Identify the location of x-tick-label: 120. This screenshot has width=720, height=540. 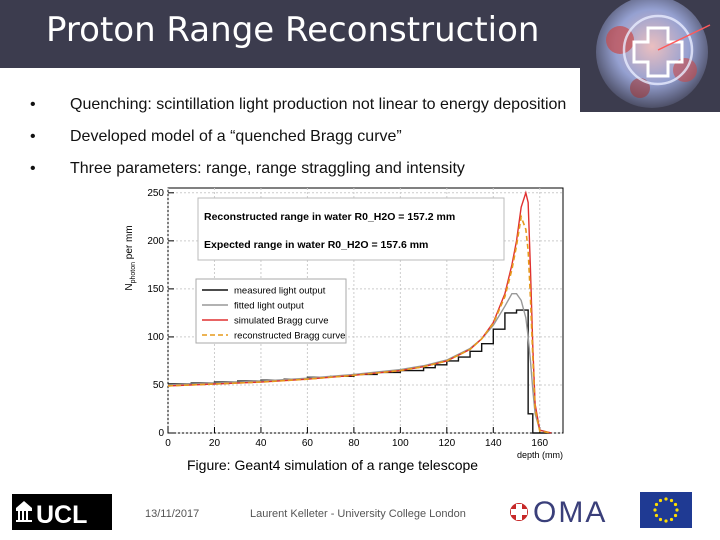
(446, 443).